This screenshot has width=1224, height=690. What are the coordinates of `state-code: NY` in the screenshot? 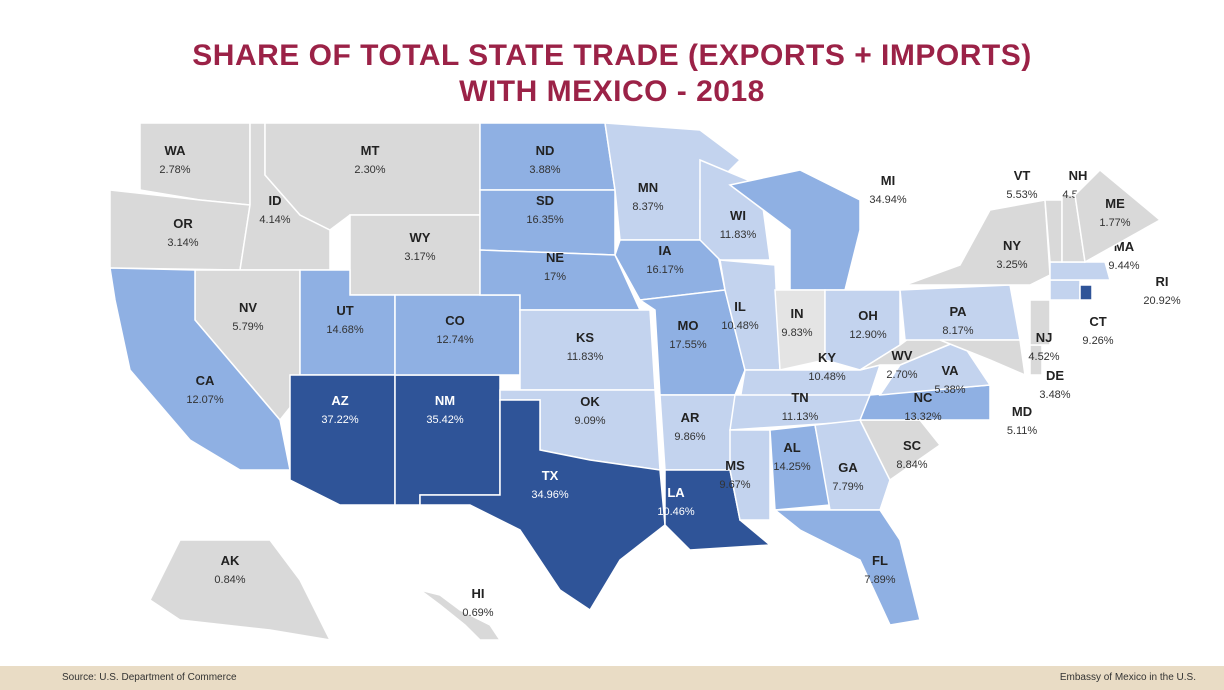 It's located at (1012, 245).